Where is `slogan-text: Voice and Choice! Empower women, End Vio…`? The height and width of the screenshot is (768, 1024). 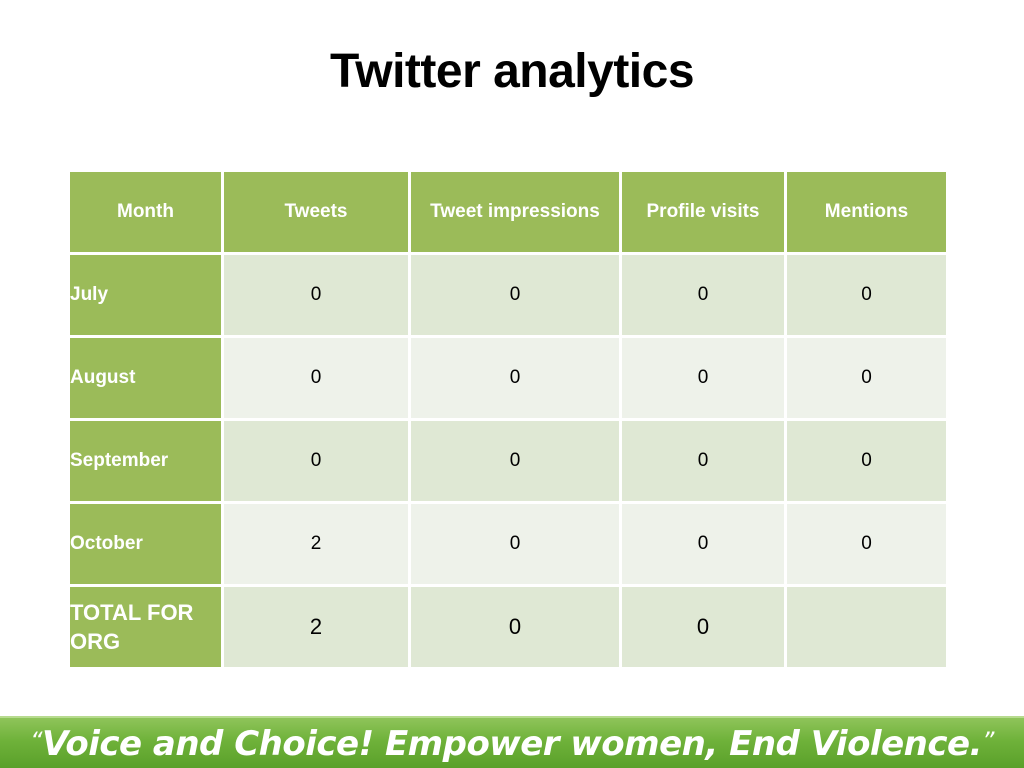
slogan-text: Voice and Choice! Empower women, End Vio… is located at coordinates (512, 744).